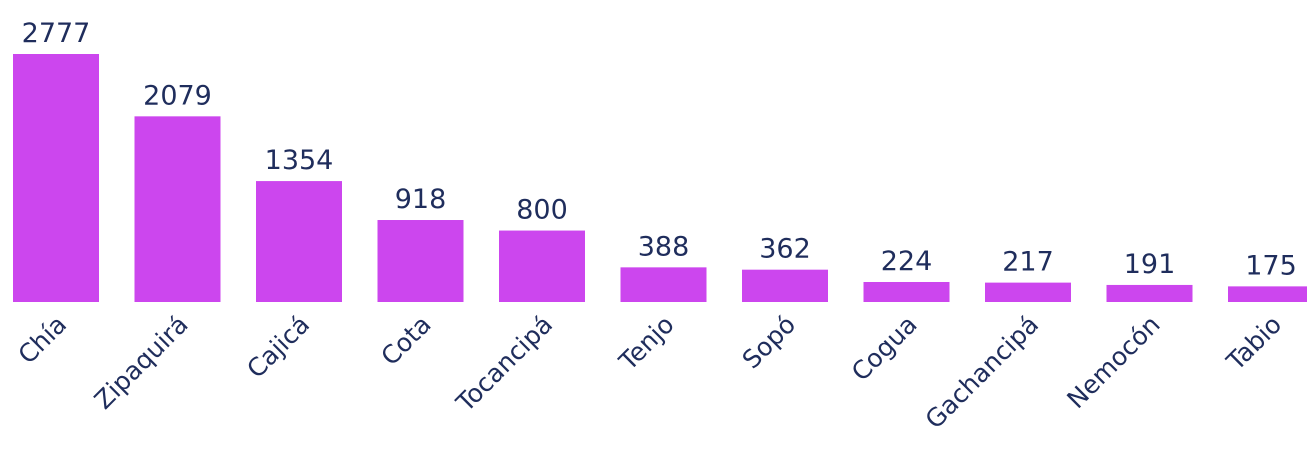 The width and height of the screenshot is (1307, 459). I want to click on data-label: 224, so click(907, 261).